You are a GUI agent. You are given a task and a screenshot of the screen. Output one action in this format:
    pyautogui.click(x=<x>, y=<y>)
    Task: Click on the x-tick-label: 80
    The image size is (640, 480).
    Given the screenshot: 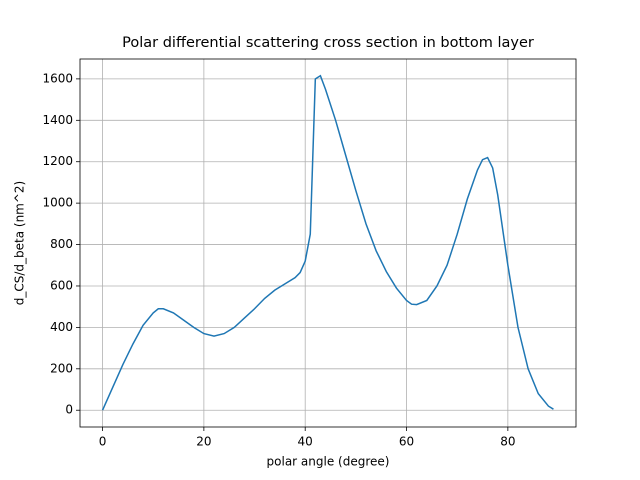 What is the action you would take?
    pyautogui.click(x=507, y=442)
    